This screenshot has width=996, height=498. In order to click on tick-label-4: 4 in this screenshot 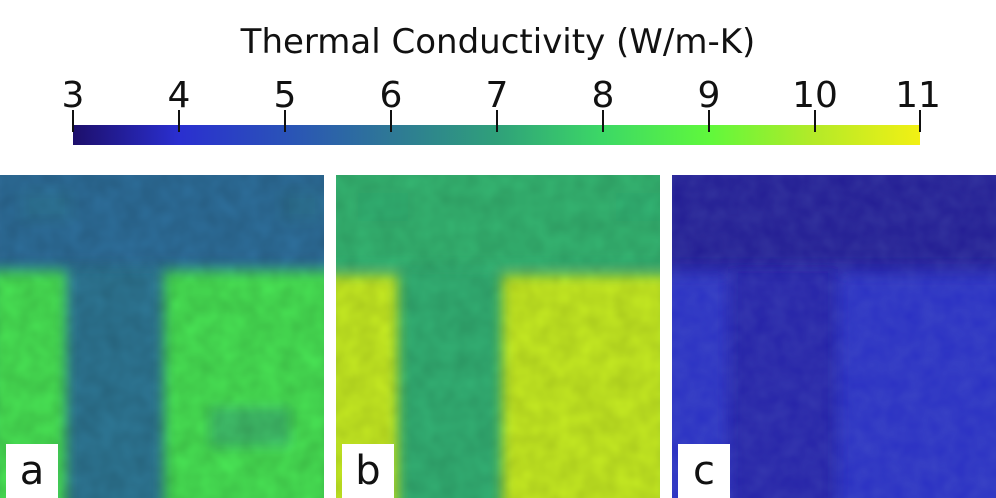, I will do `click(179, 95)`.